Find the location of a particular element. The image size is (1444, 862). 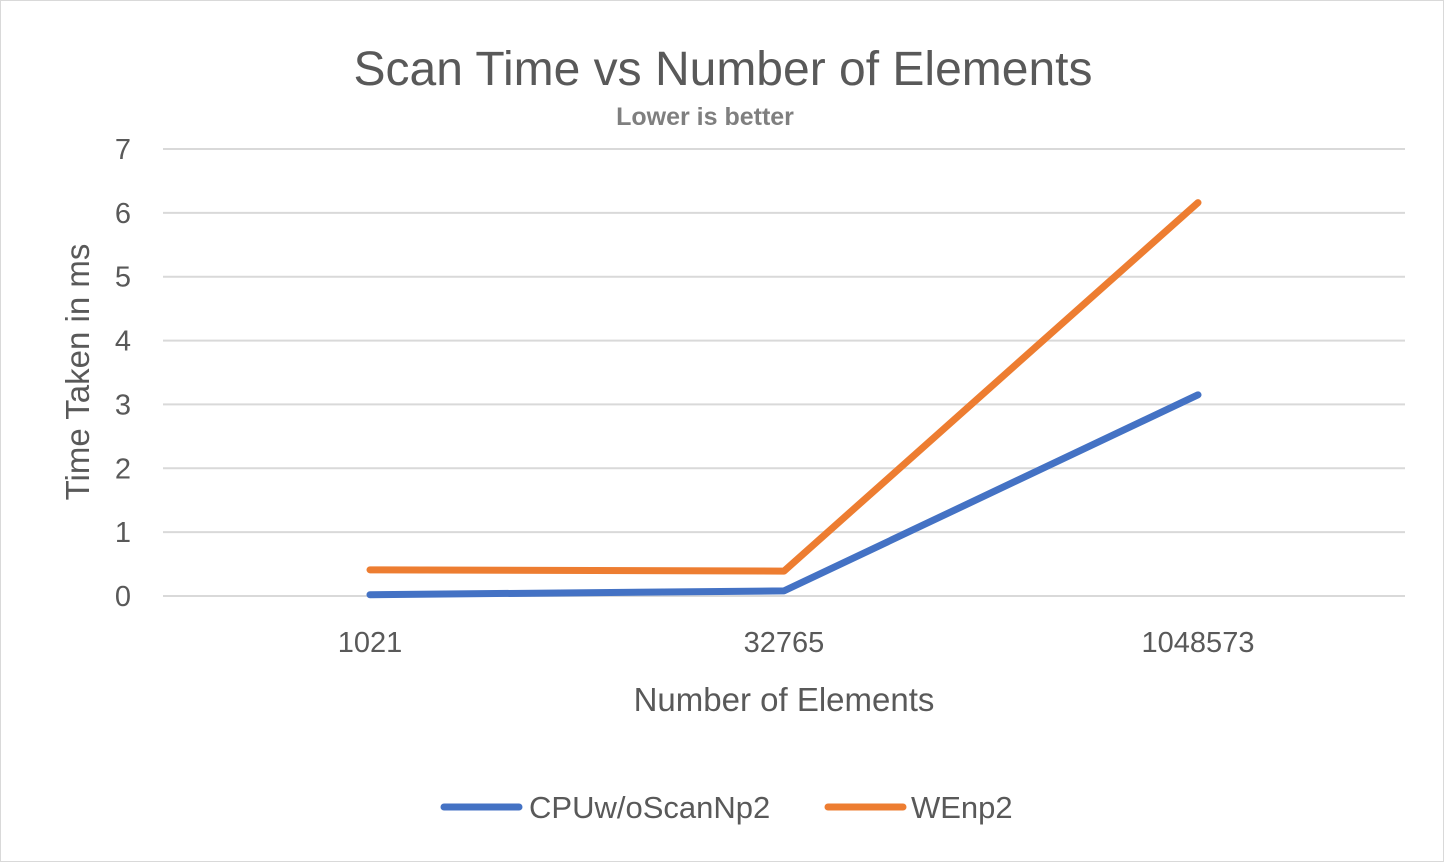

x-axis-ticks: 1021 32765 1048573 is located at coordinates (796, 643).